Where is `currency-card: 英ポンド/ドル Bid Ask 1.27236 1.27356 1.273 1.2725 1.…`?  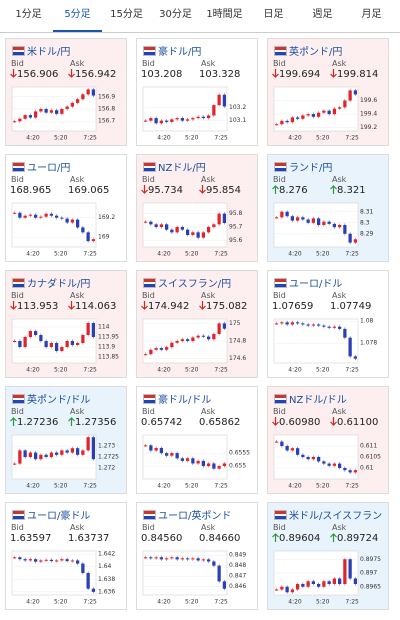
currency-card: 英ポンド/ドル Bid Ask 1.27236 1.27356 1.273 1.2725 1.… is located at coordinates (66, 440).